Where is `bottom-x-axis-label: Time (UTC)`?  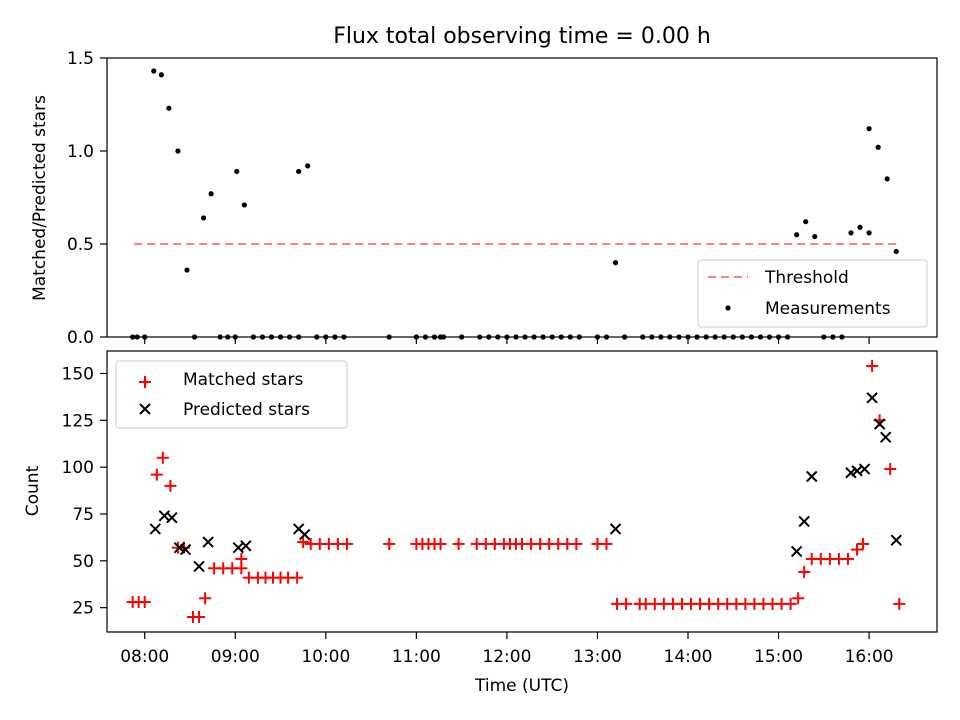
bottom-x-axis-label: Time (UTC) is located at coordinates (521, 686).